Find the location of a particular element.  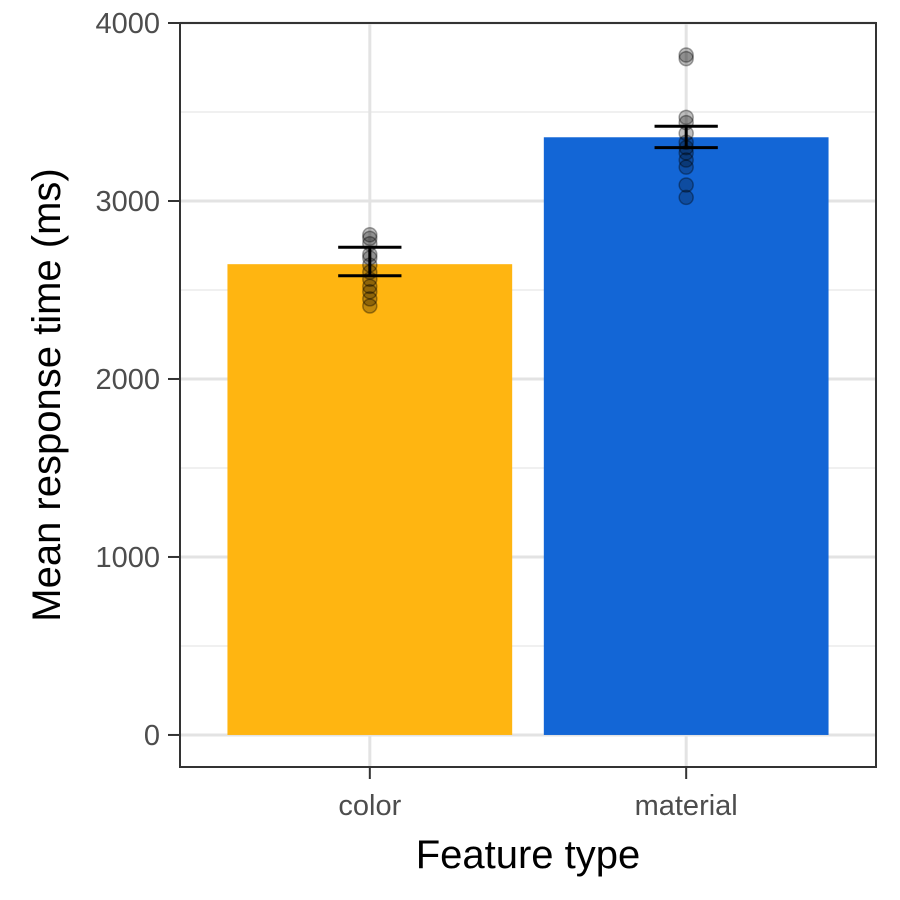

y-tick-label: 2000 is located at coordinates (127, 380).